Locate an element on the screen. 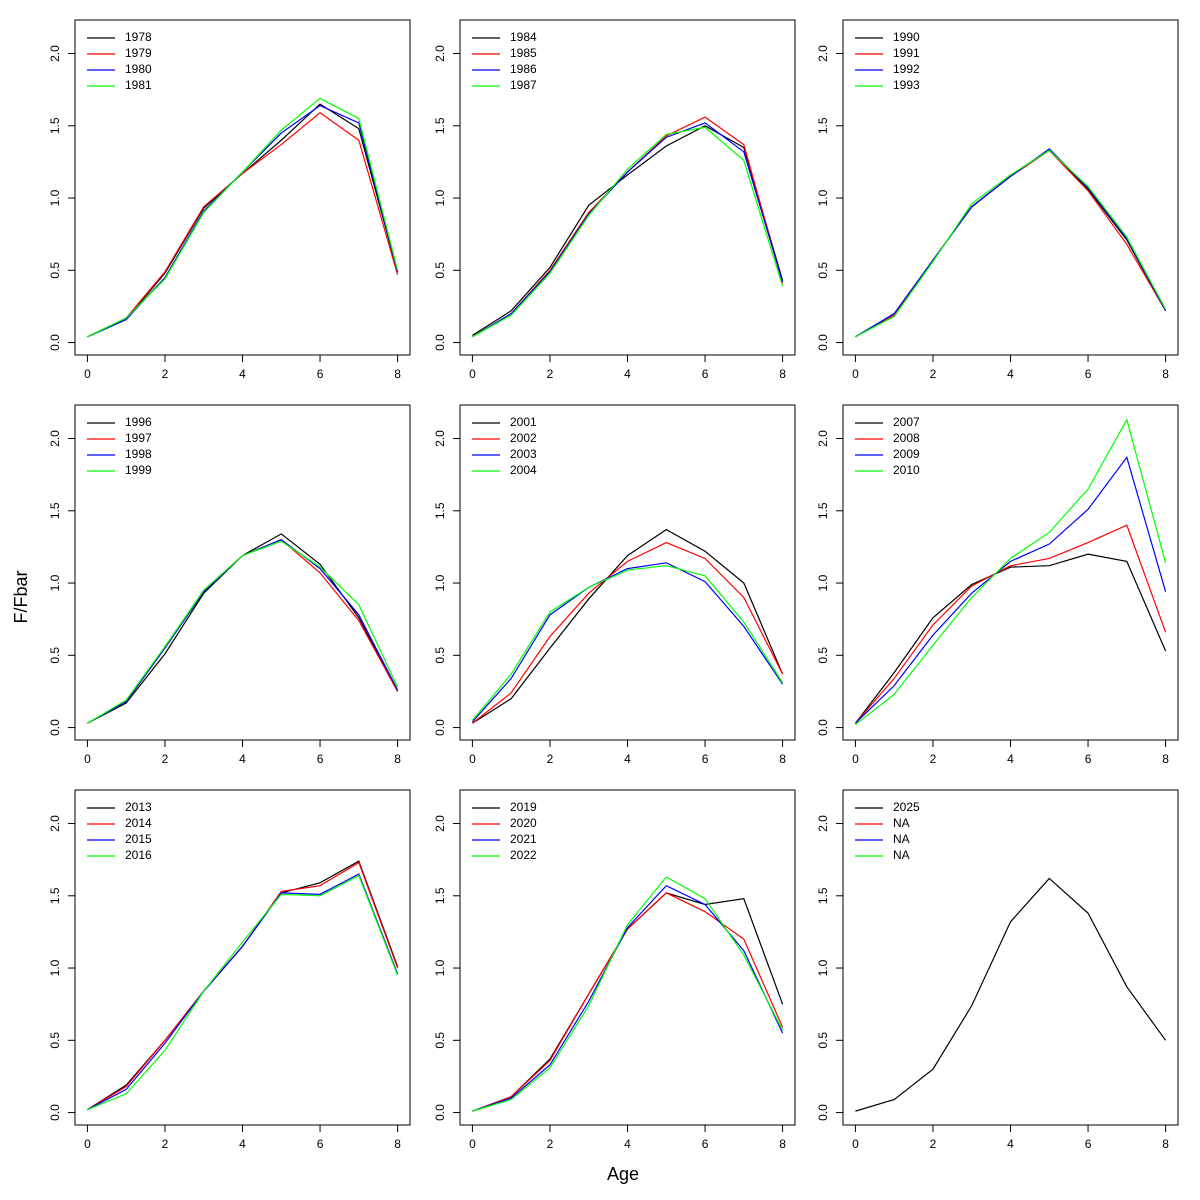 The height and width of the screenshot is (1200, 1200). legend-label: 2021 is located at coordinates (523, 839).